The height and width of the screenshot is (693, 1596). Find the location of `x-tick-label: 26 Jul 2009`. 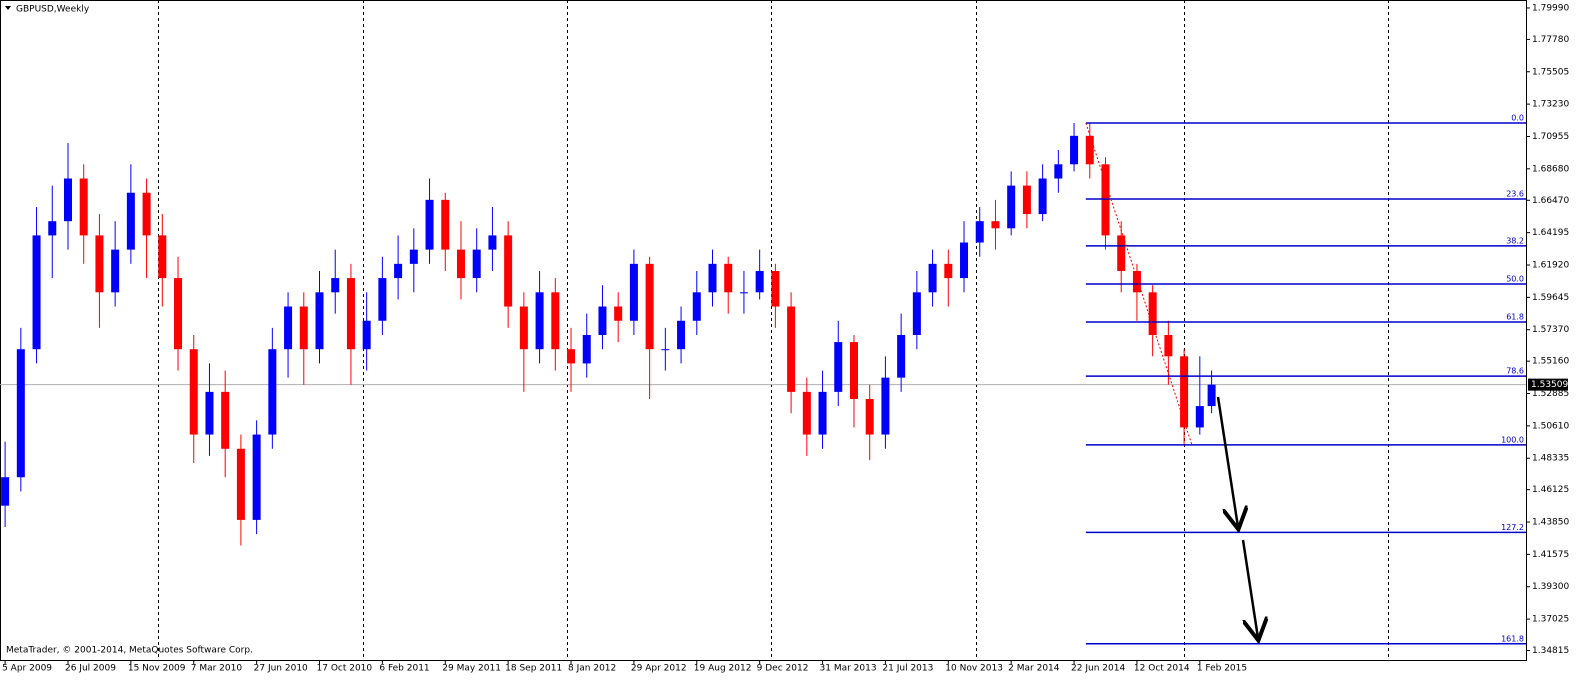

x-tick-label: 26 Jul 2009 is located at coordinates (90, 669).